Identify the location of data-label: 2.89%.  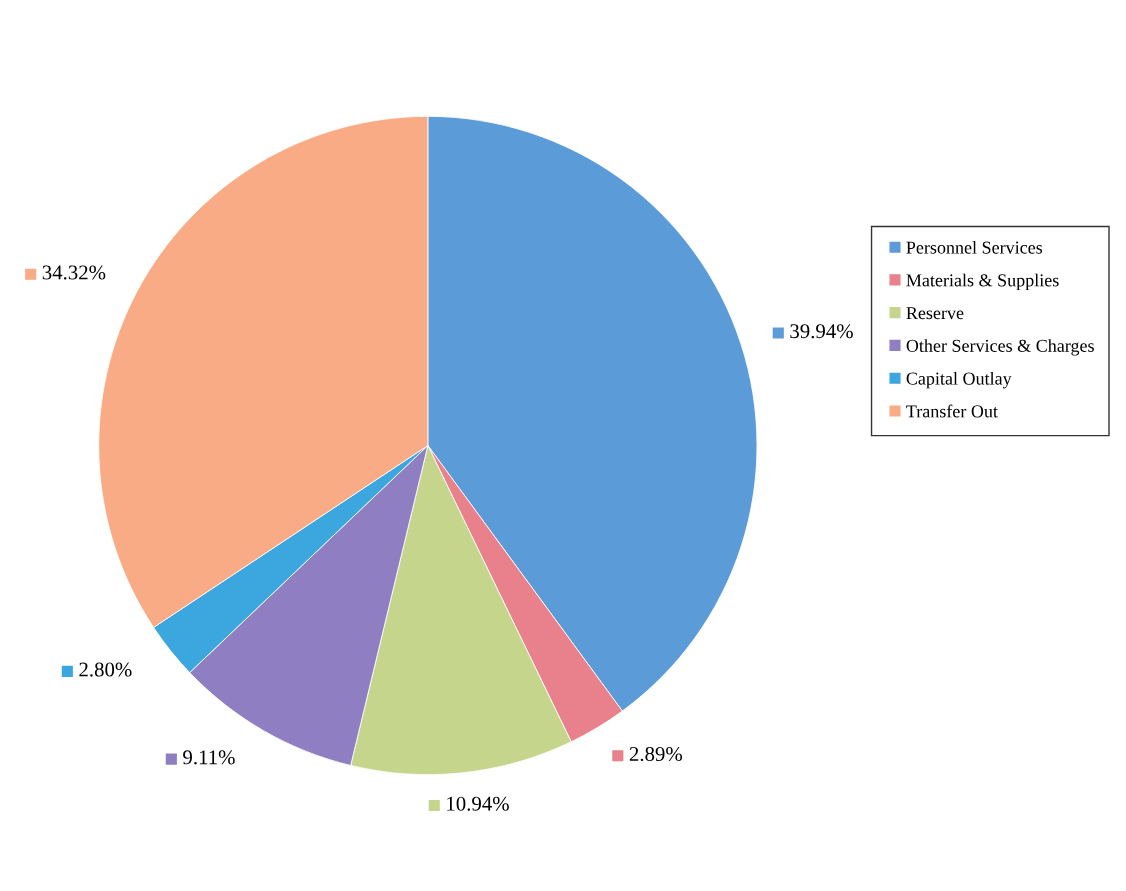
(656, 754).